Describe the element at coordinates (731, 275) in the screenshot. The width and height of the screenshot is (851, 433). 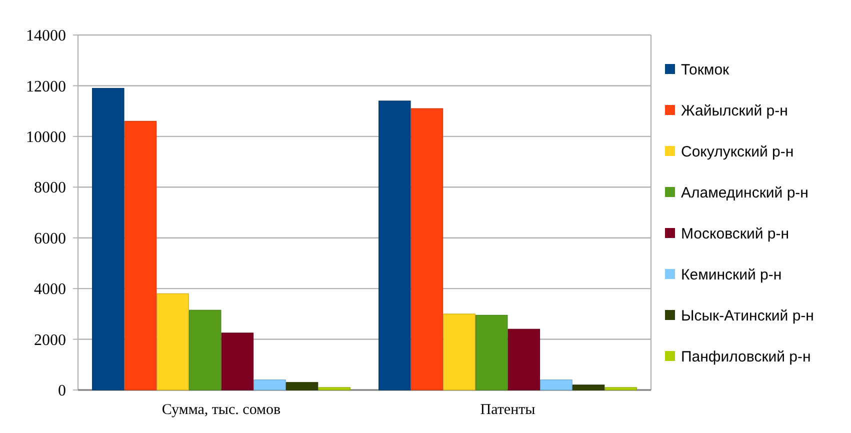
I see `legend-label: Кеминский р-н` at that location.